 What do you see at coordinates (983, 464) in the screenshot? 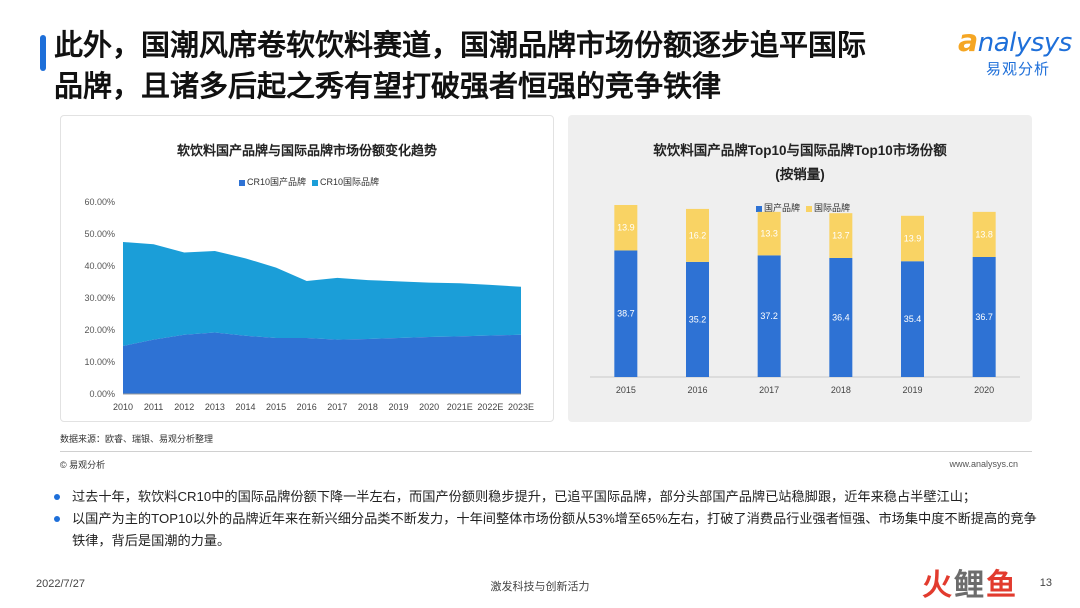
I see `website-link: www.analysys.cn` at bounding box center [983, 464].